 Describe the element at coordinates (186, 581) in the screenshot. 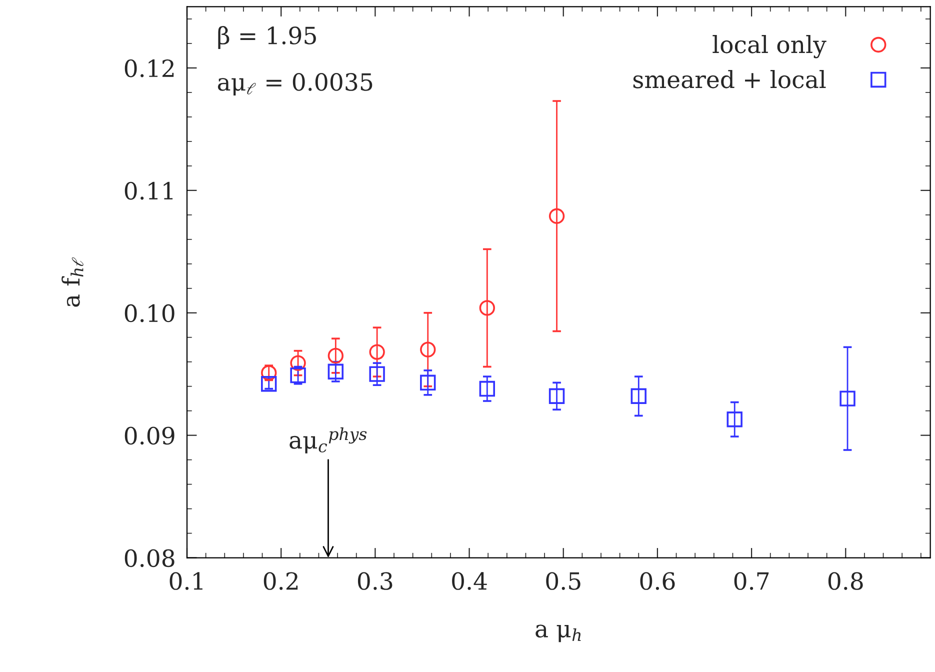

I see `x-tick-label: 0.1` at that location.